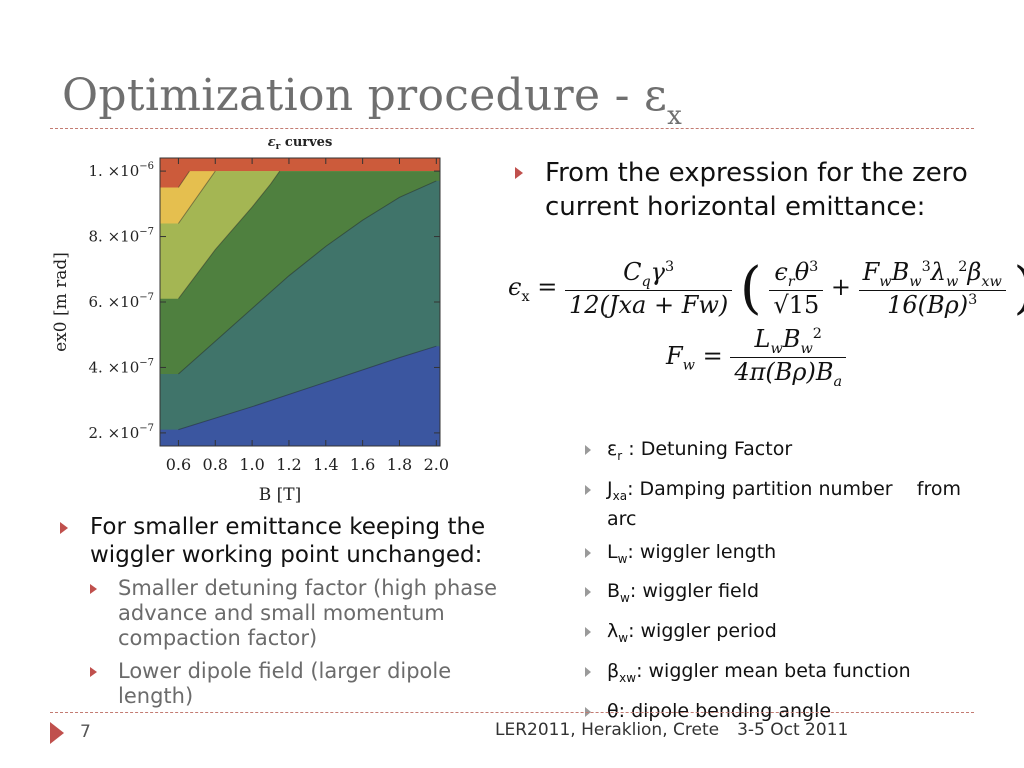  I want to click on footer-arrow-icon, so click(57, 733).